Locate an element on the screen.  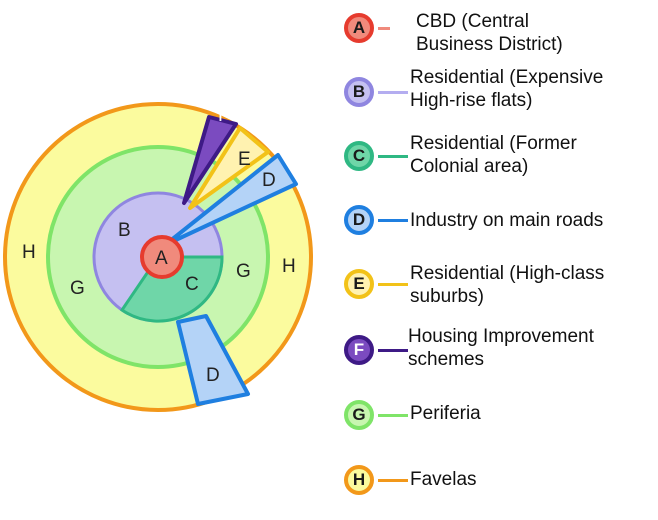
label-e: E is located at coordinates (244, 159).